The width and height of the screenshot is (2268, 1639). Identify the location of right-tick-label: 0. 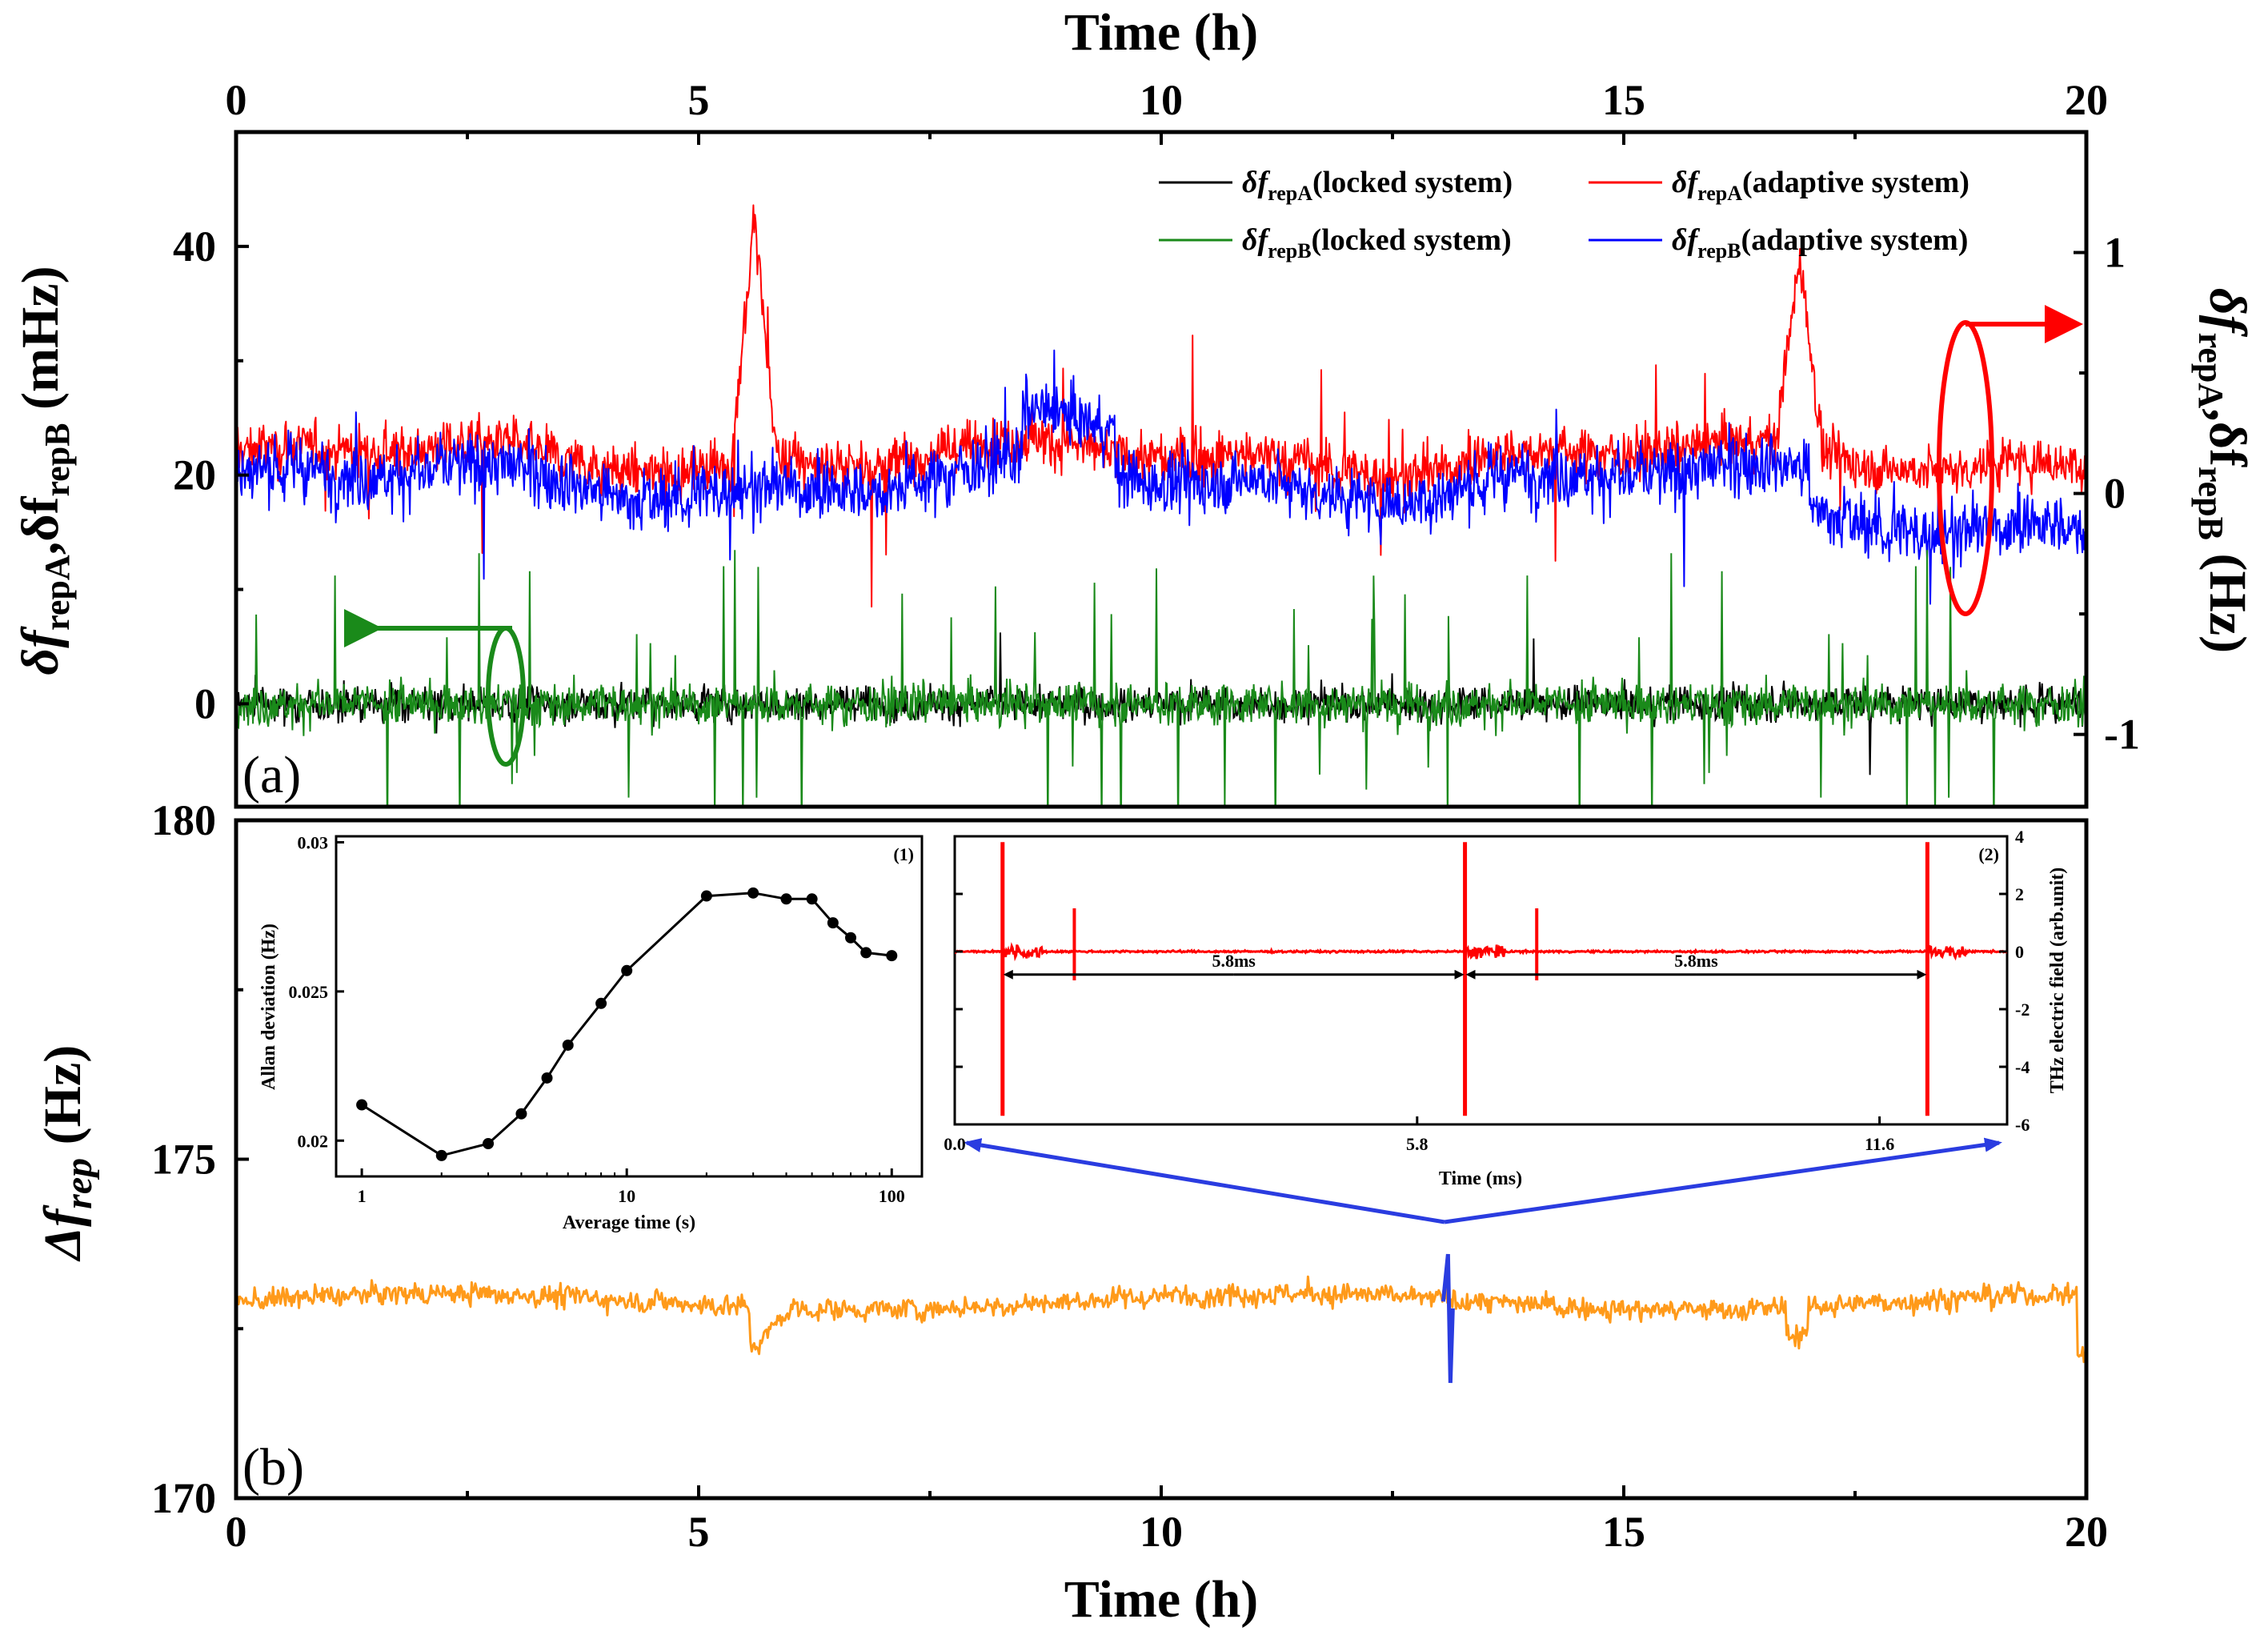
(2115, 494).